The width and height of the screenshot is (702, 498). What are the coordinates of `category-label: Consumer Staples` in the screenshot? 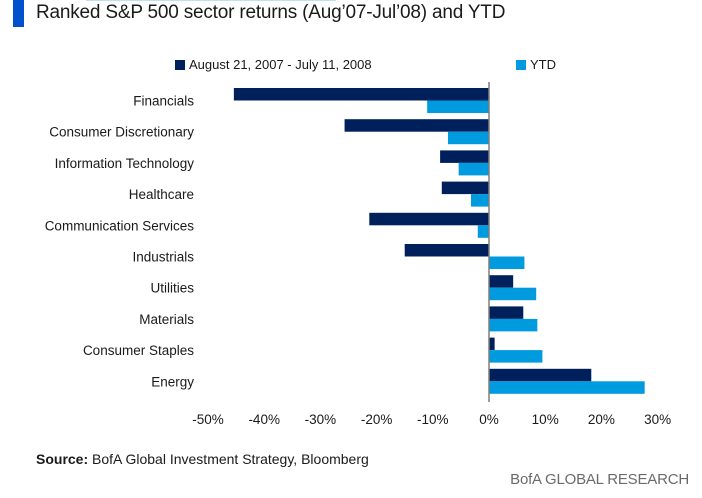 It's located at (138, 350).